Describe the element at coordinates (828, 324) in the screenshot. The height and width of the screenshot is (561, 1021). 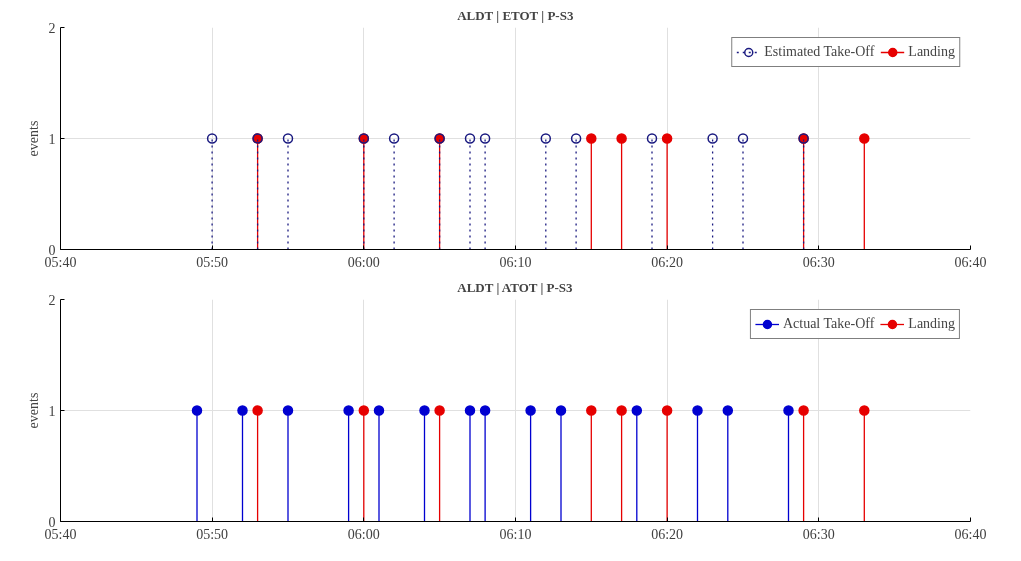
I see `legend-label: Actual Take-Off` at that location.